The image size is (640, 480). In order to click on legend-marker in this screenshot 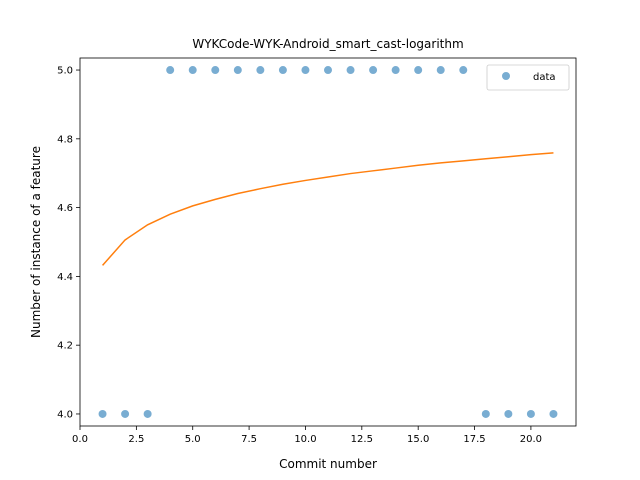, I will do `click(506, 76)`.